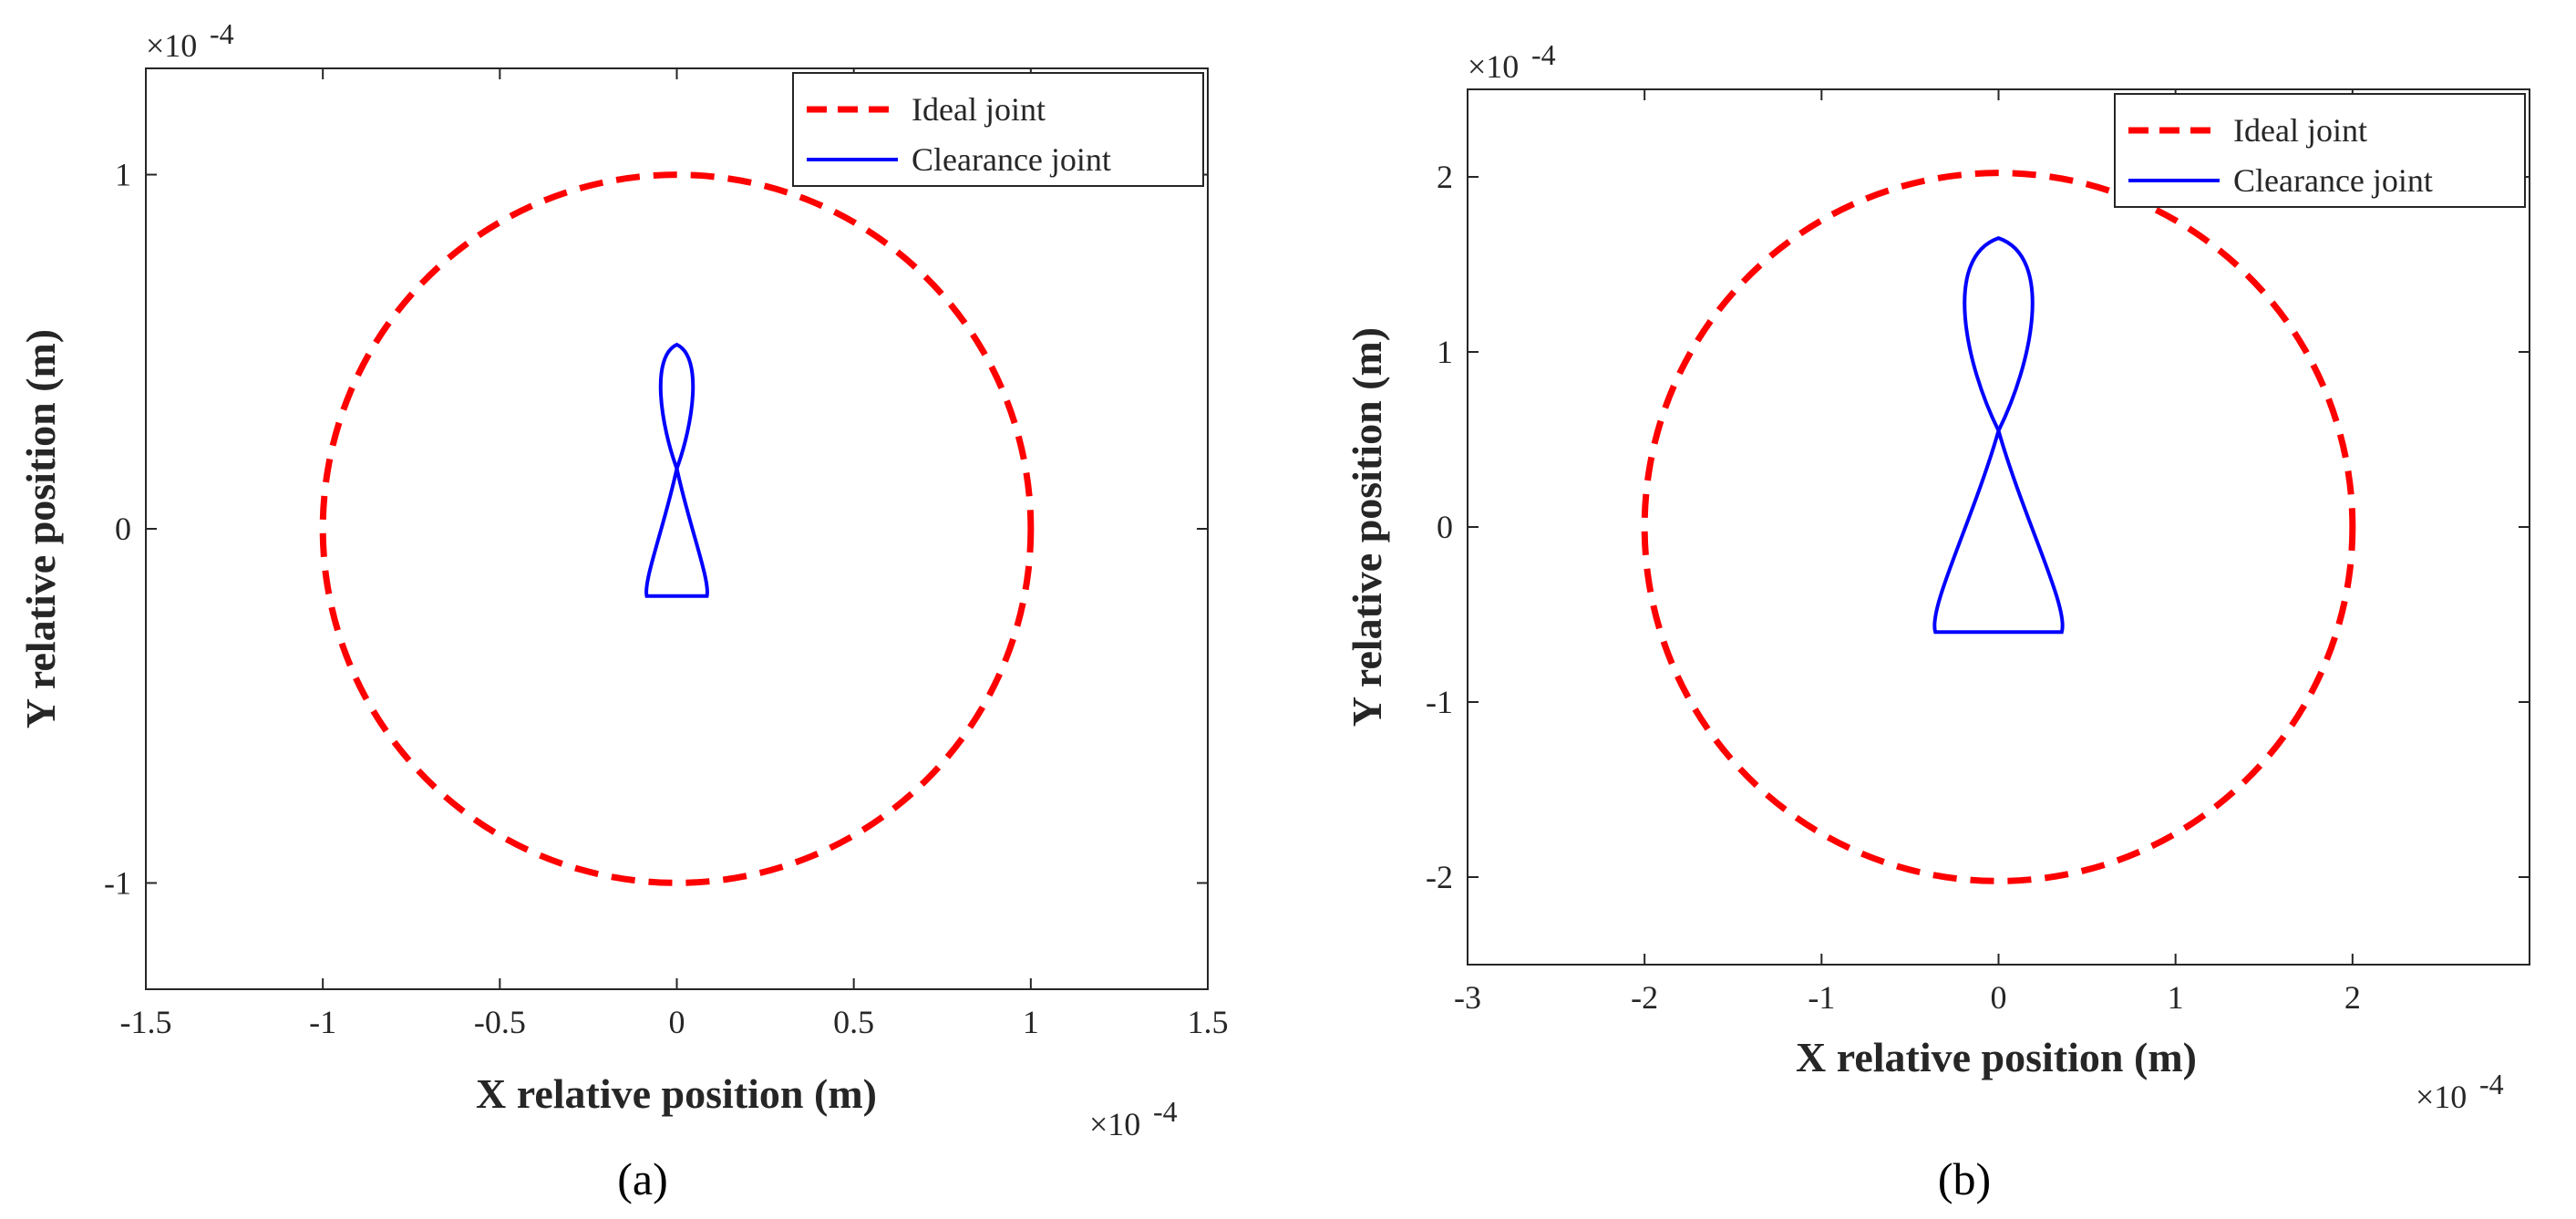 The height and width of the screenshot is (1219, 2576). I want to click on panel-a-legend-ideal-label: Ideal joint, so click(979, 110).